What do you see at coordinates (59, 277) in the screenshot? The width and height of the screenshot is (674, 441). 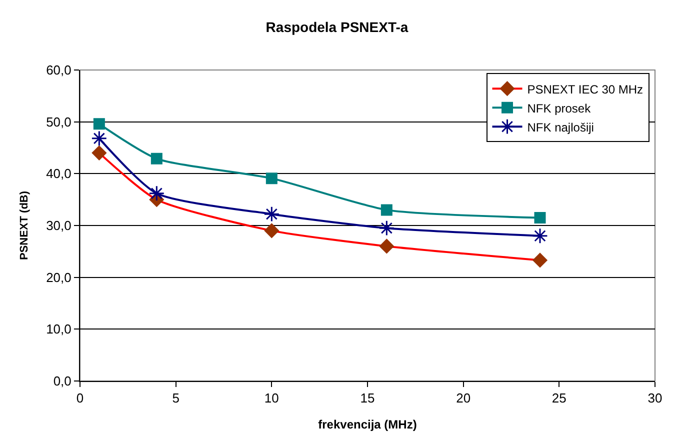 I see `y-tick-label: 20,0` at bounding box center [59, 277].